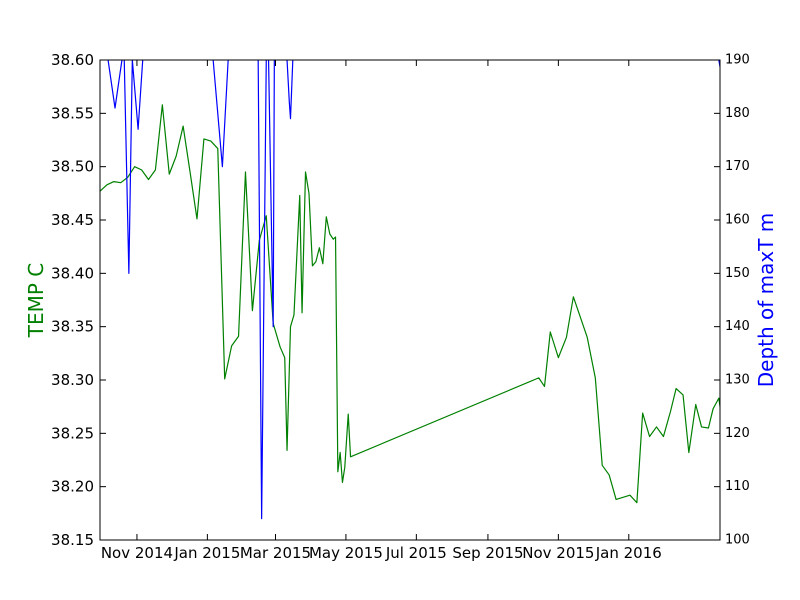 Image resolution: width=800 pixels, height=600 pixels. I want to click on left-y-tick-label: 38.25, so click(72, 433).